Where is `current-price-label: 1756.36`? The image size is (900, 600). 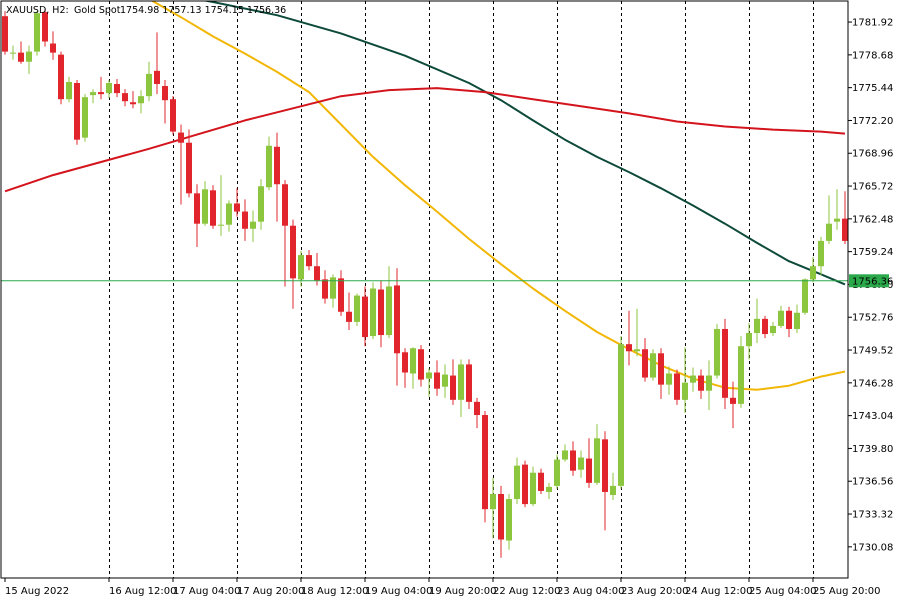
current-price-label: 1756.36 is located at coordinates (872, 281).